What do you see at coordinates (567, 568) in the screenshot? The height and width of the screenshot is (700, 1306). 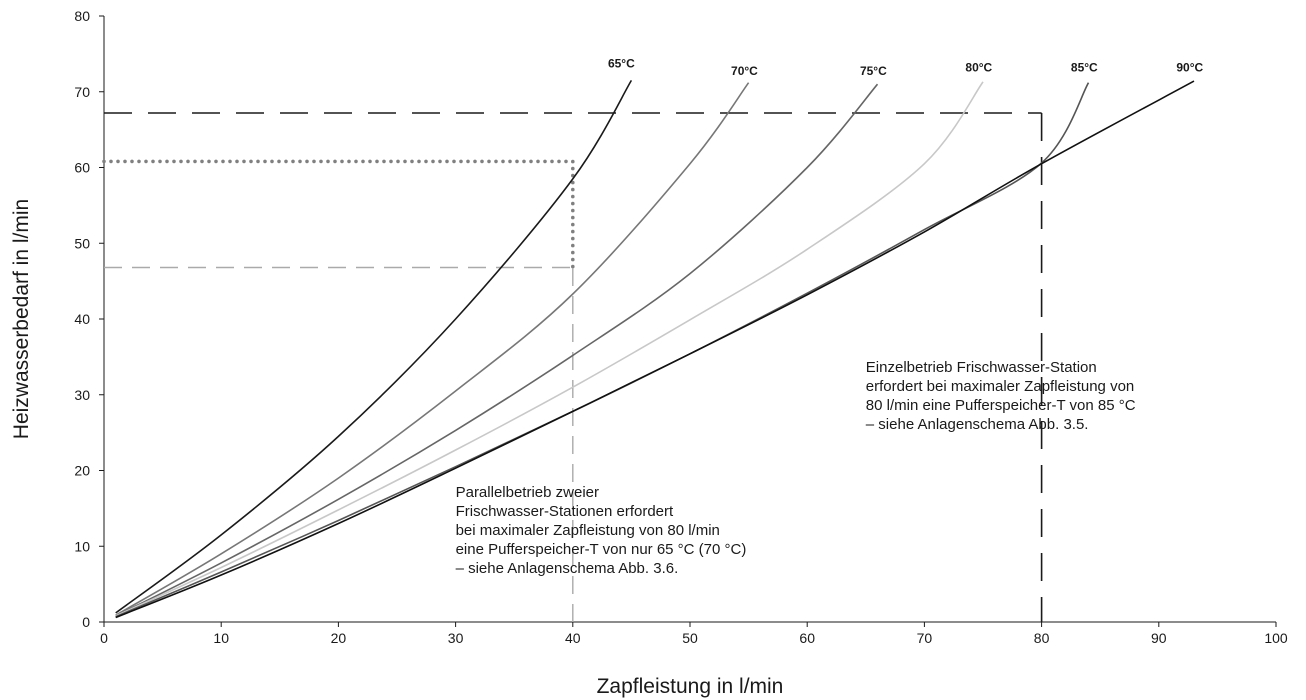 I see `annotation-line: – siehe Anlagenschema Abb. 3.6.` at bounding box center [567, 568].